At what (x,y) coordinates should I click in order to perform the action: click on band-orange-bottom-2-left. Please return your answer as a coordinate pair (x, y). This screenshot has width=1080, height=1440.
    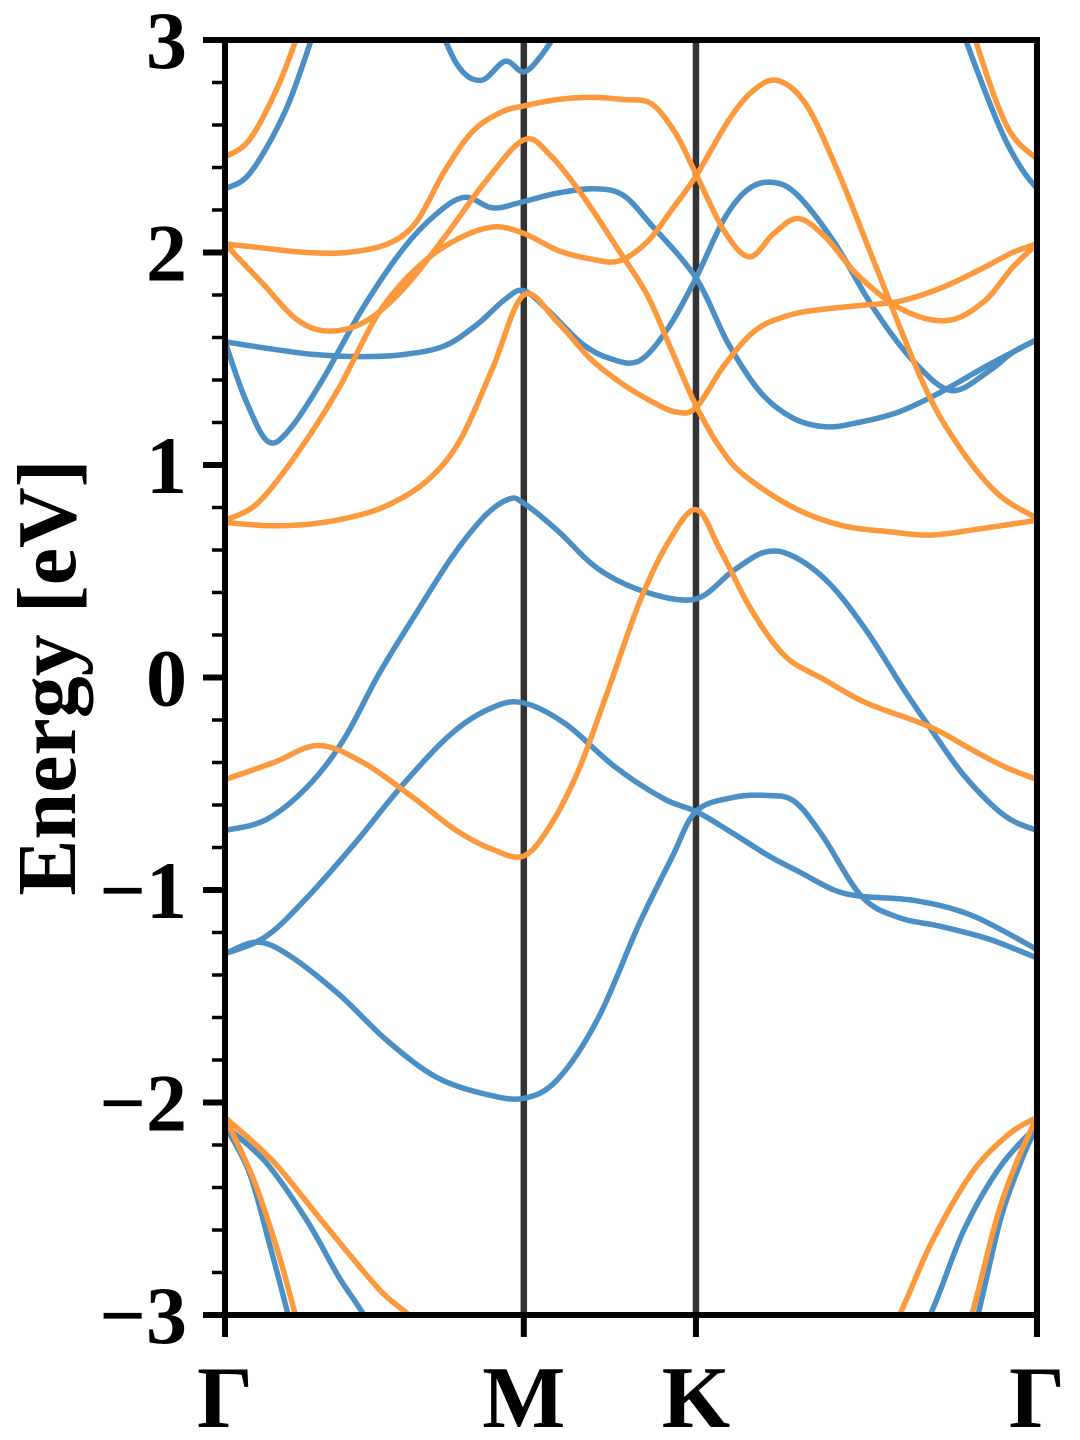
    Looking at the image, I should click on (318, 1214).